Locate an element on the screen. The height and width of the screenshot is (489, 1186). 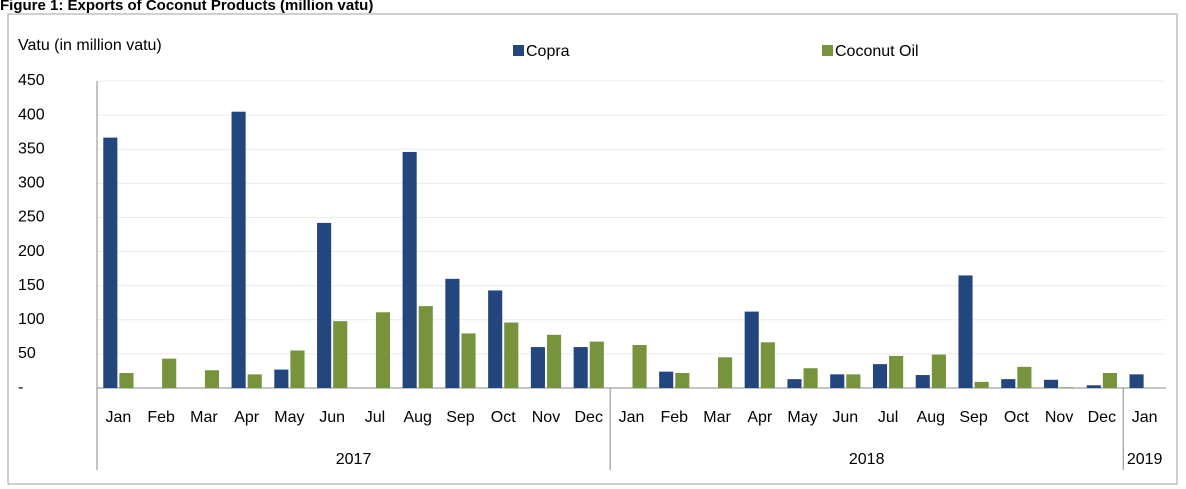
group-label: 2018 is located at coordinates (867, 459).